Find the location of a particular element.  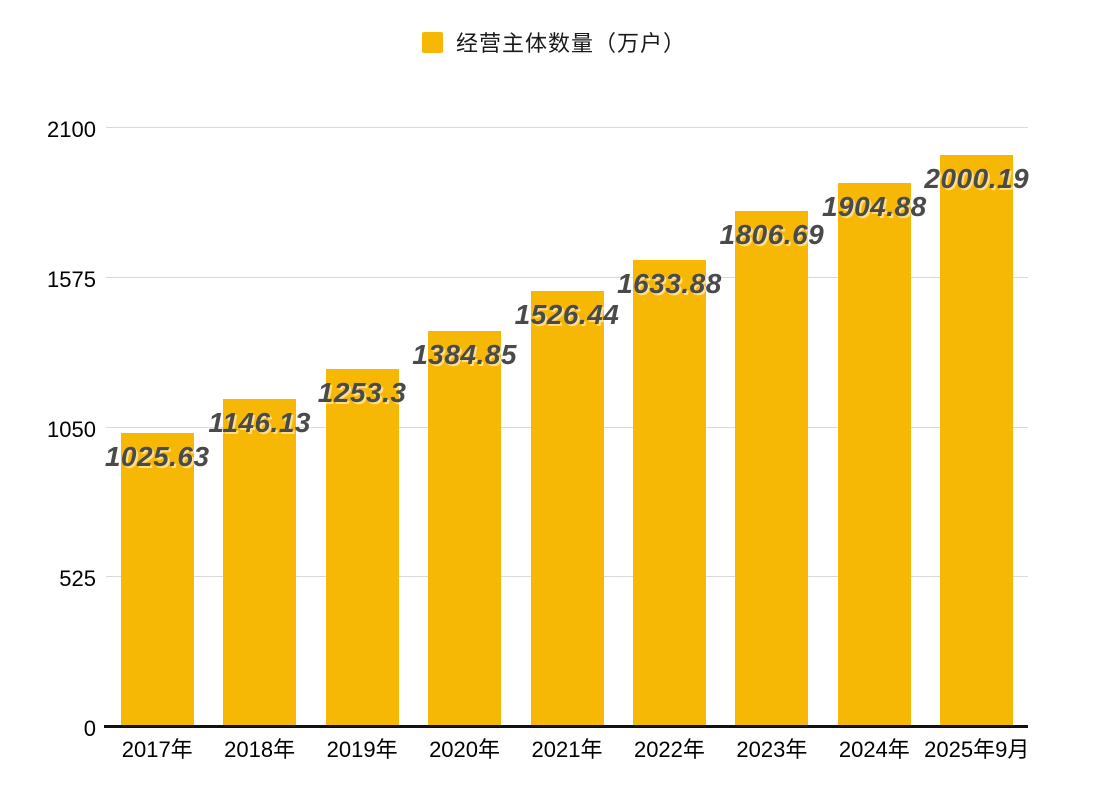

x-axis-label: 2020年 is located at coordinates (465, 749).